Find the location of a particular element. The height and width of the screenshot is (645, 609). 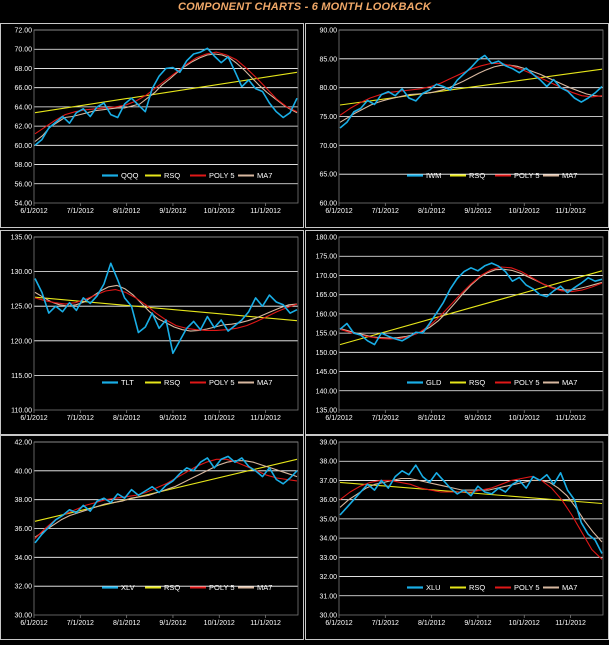

y-tick-label: 37.00 is located at coordinates (328, 481).